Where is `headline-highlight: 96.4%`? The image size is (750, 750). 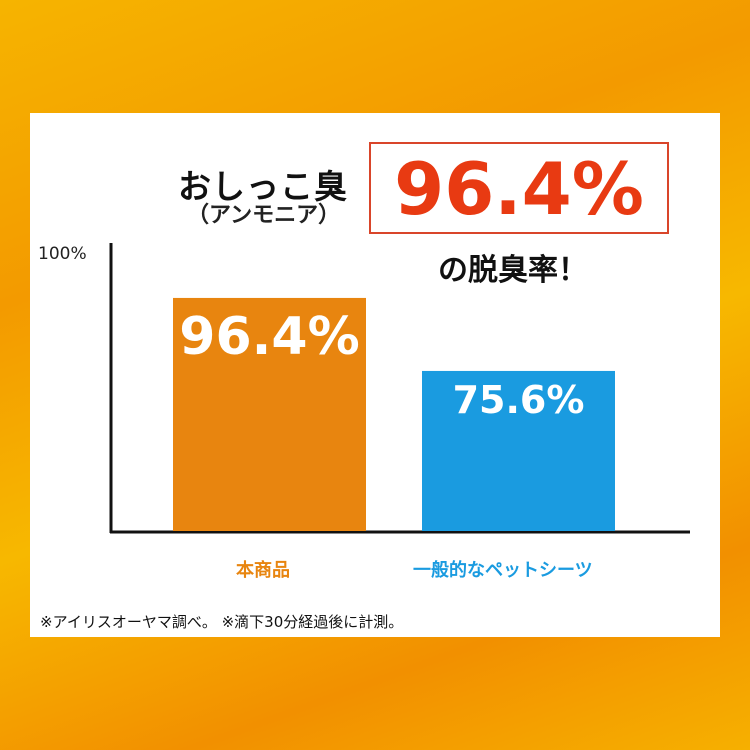 headline-highlight: 96.4% is located at coordinates (519, 188).